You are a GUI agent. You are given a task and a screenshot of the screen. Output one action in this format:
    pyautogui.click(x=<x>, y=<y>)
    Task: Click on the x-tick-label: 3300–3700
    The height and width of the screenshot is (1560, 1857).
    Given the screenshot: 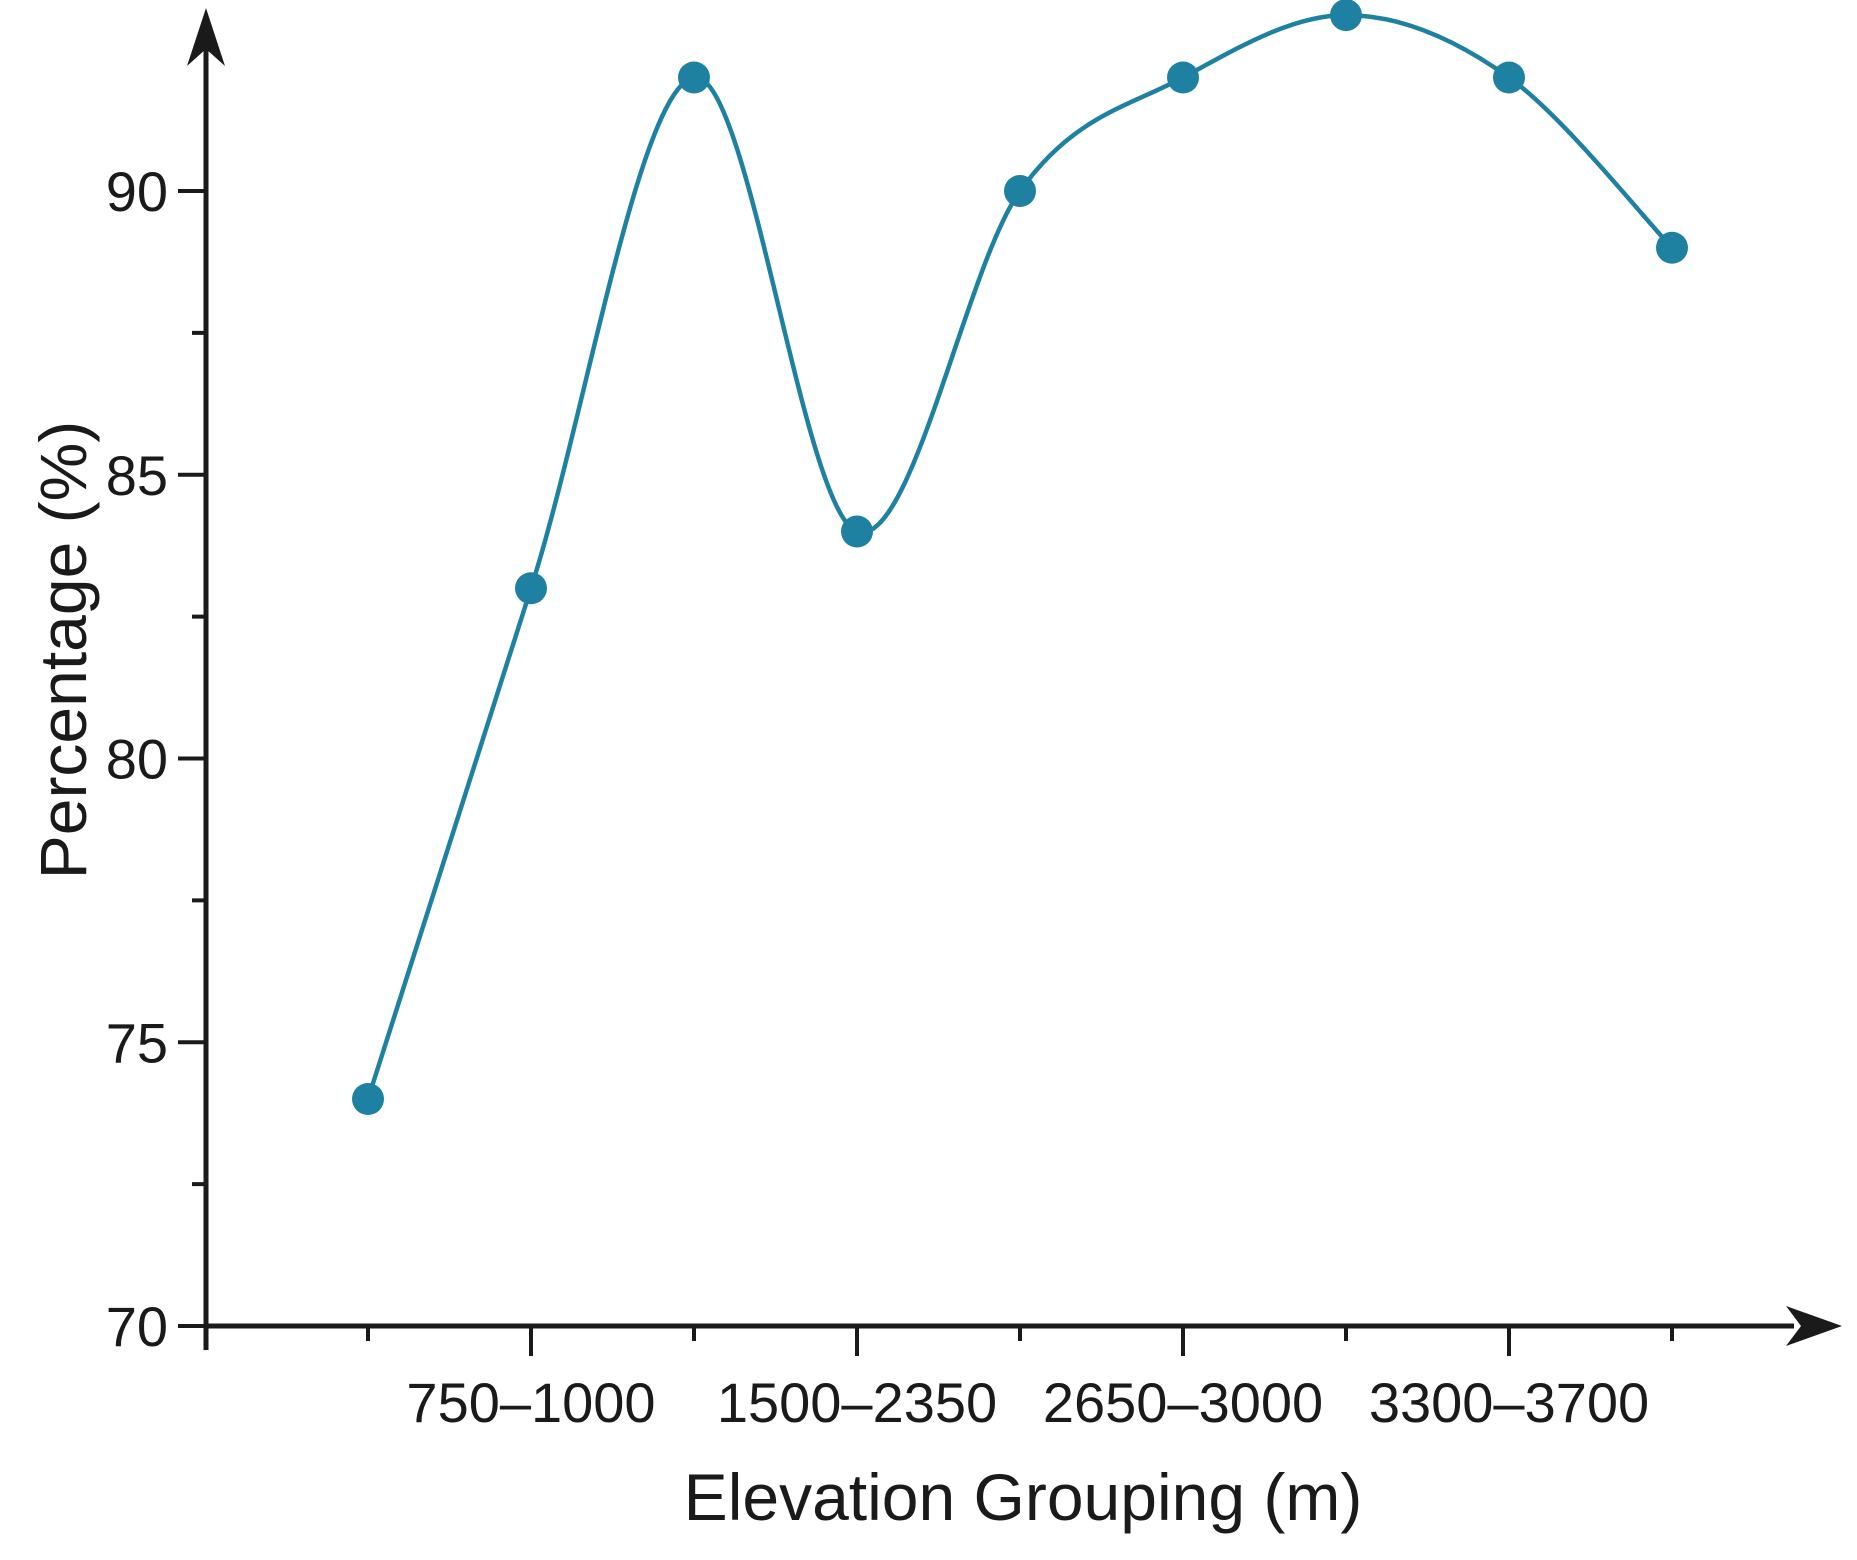 What is the action you would take?
    pyautogui.click(x=1509, y=1402)
    